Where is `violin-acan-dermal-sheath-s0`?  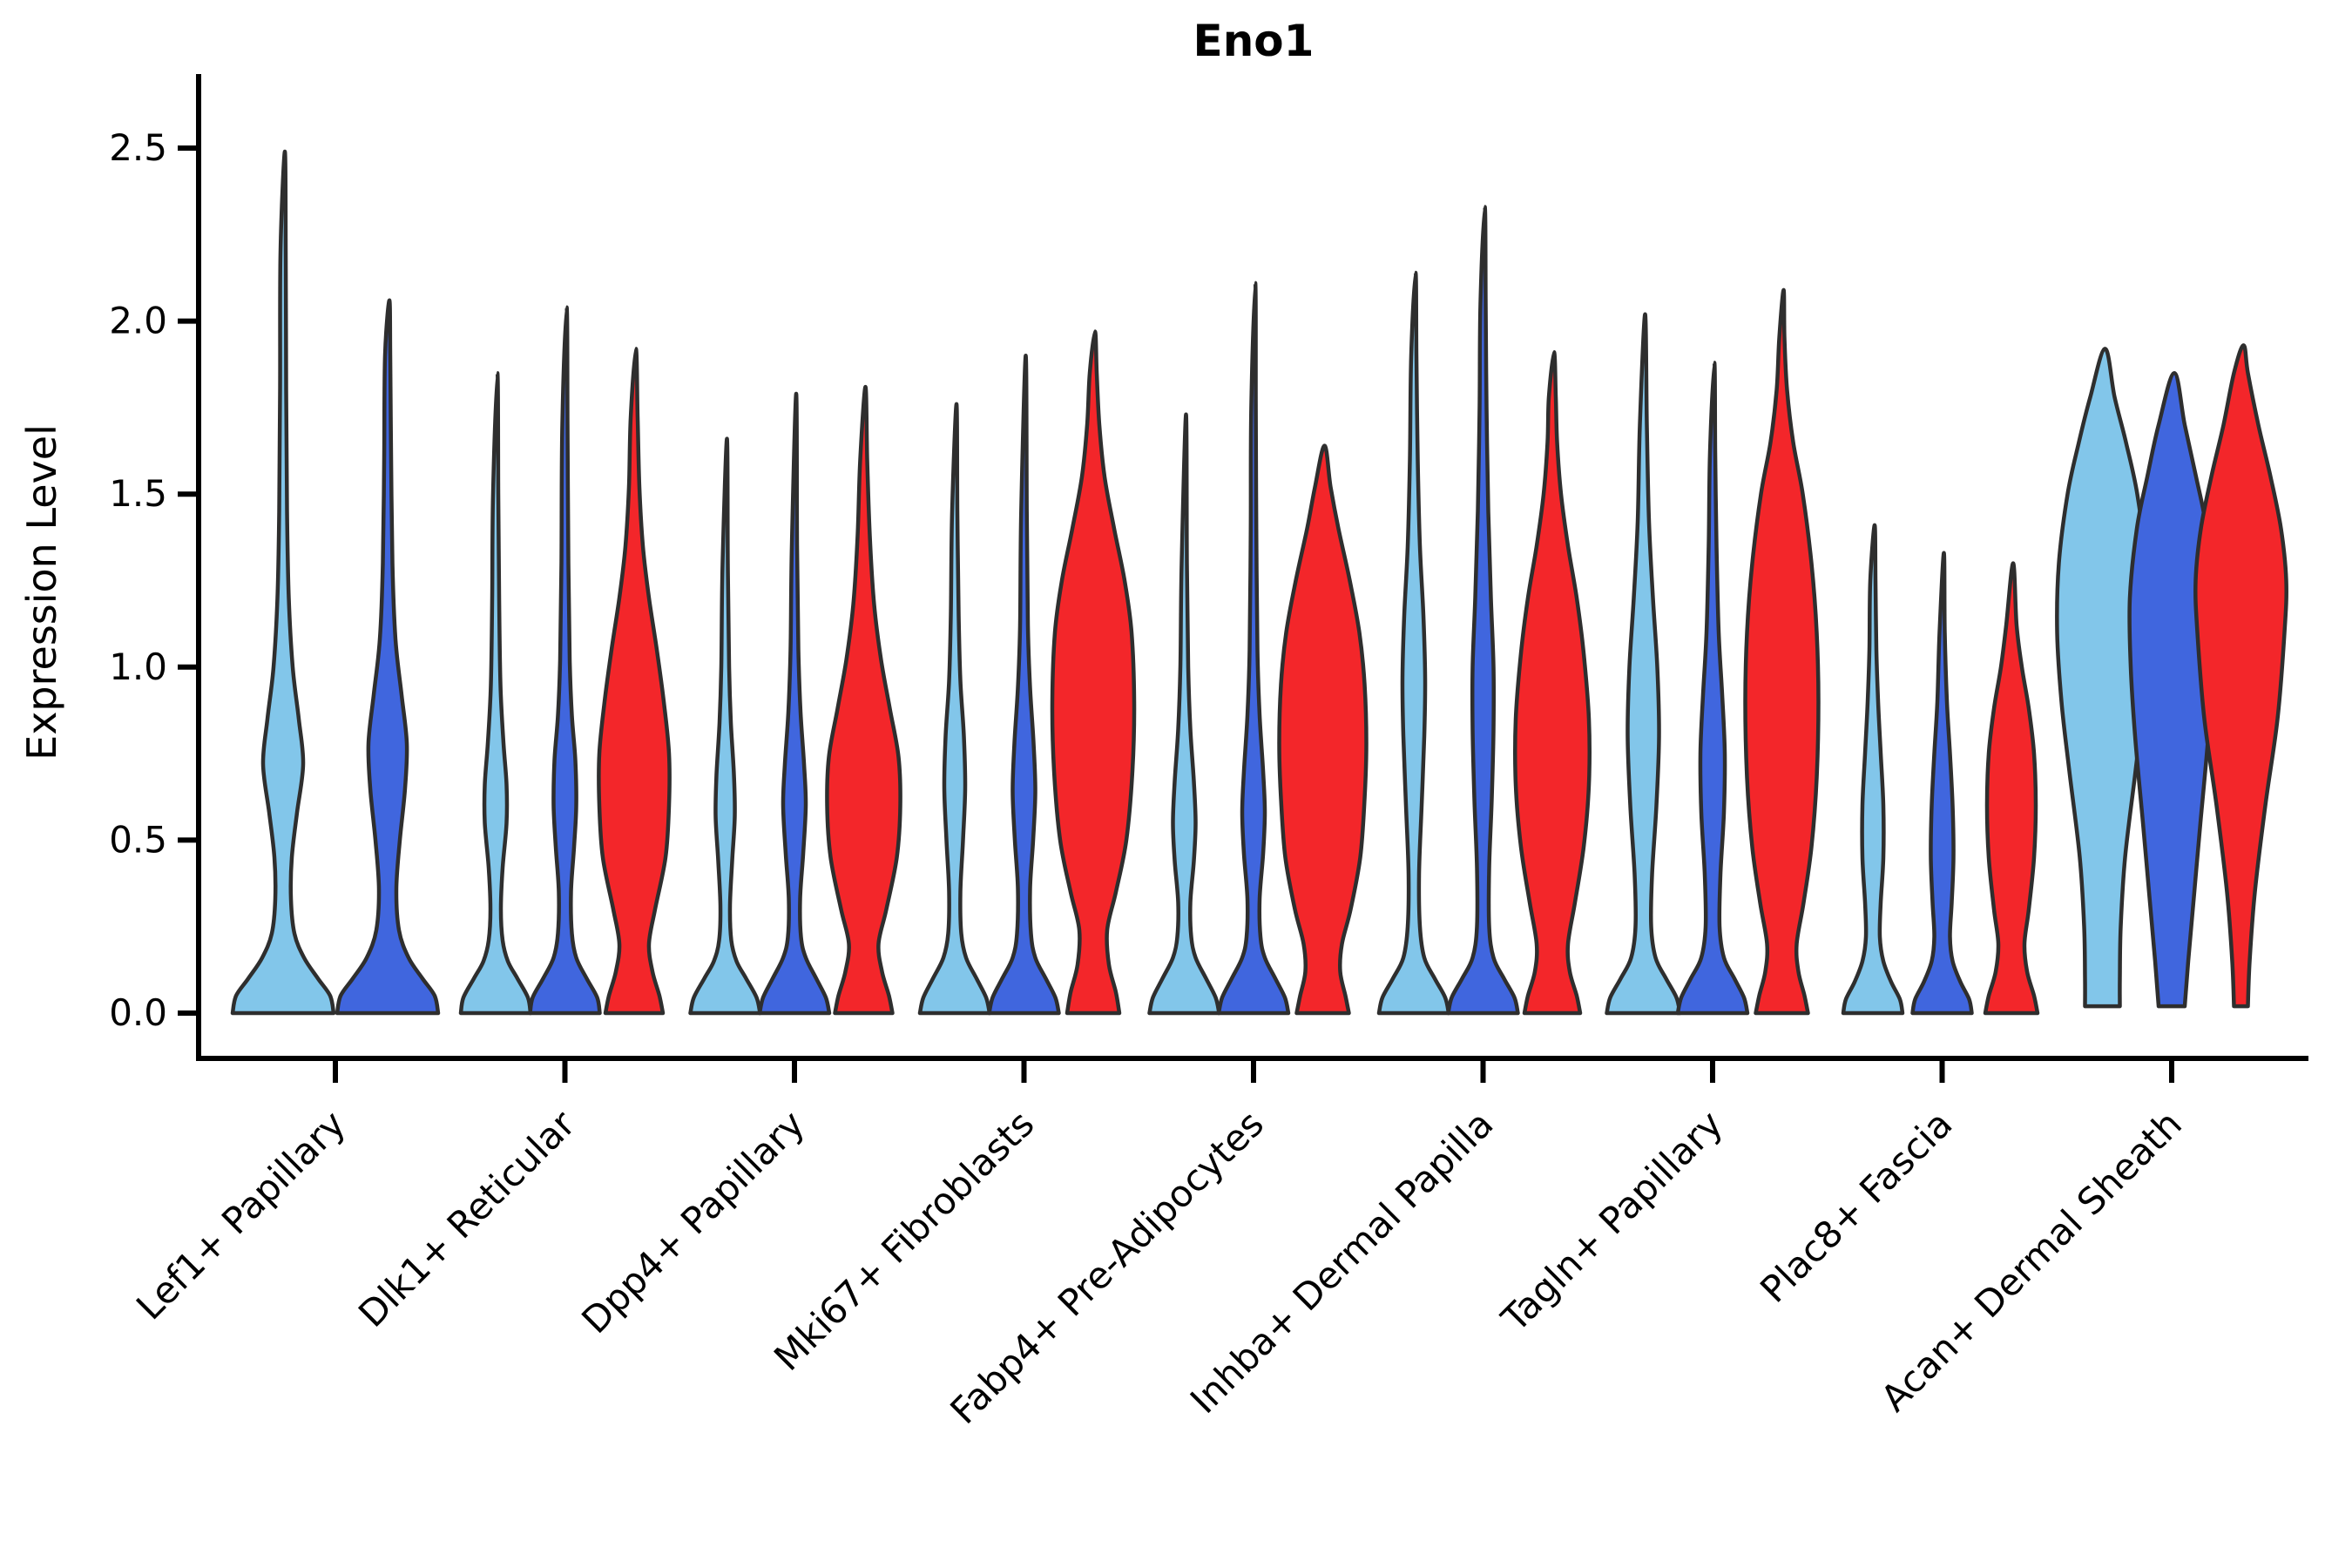
violin-acan-dermal-sheath-s0 is located at coordinates (2102, 678).